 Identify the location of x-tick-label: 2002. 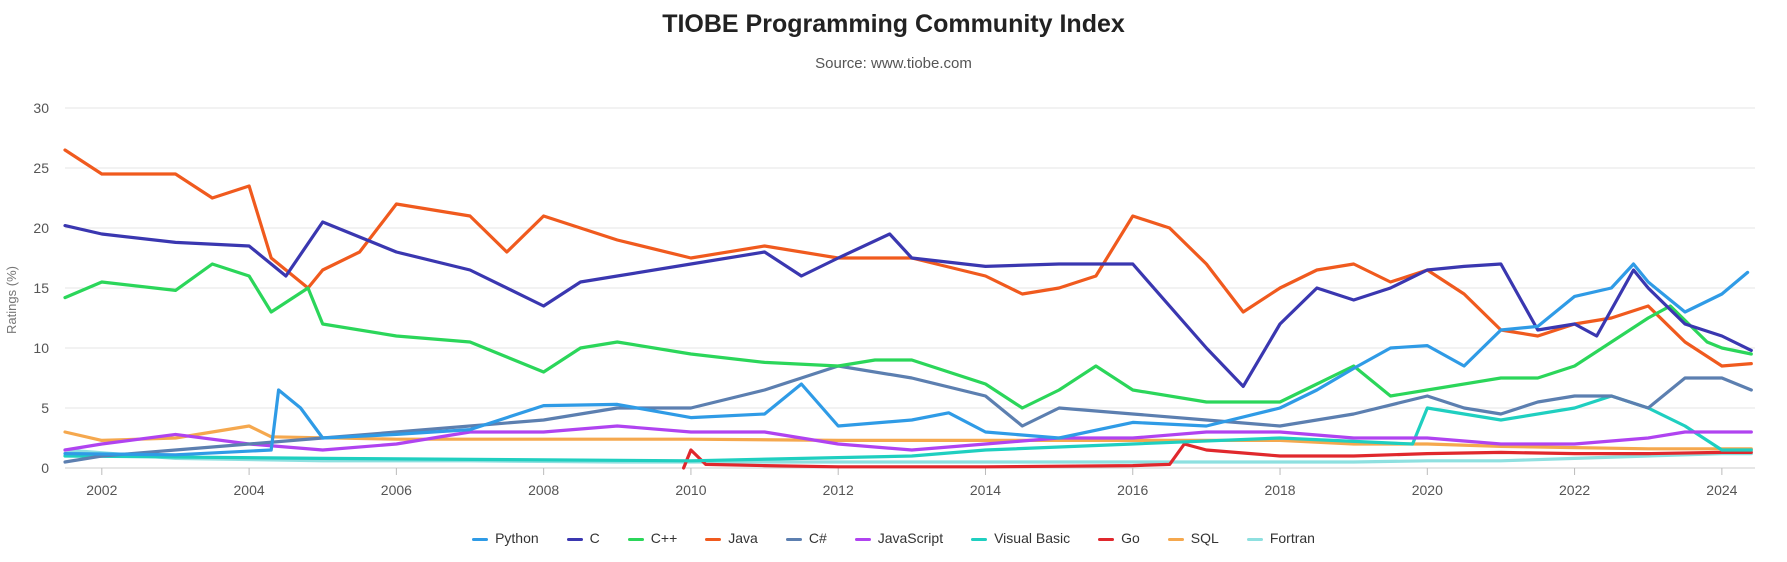
(101, 490).